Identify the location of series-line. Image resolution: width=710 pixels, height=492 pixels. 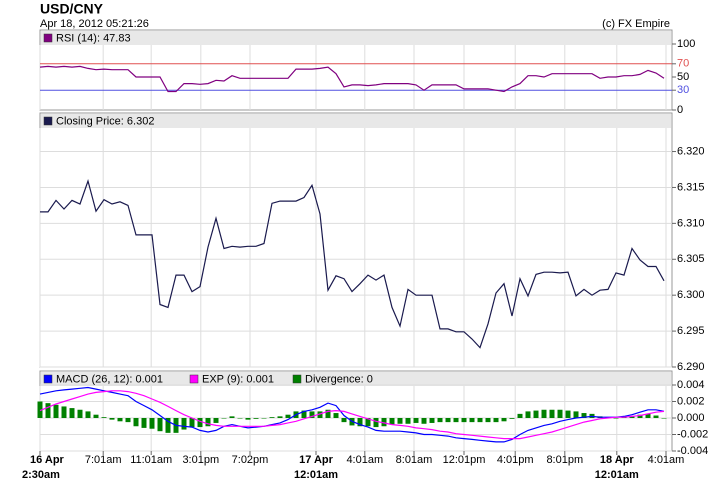
(352, 79).